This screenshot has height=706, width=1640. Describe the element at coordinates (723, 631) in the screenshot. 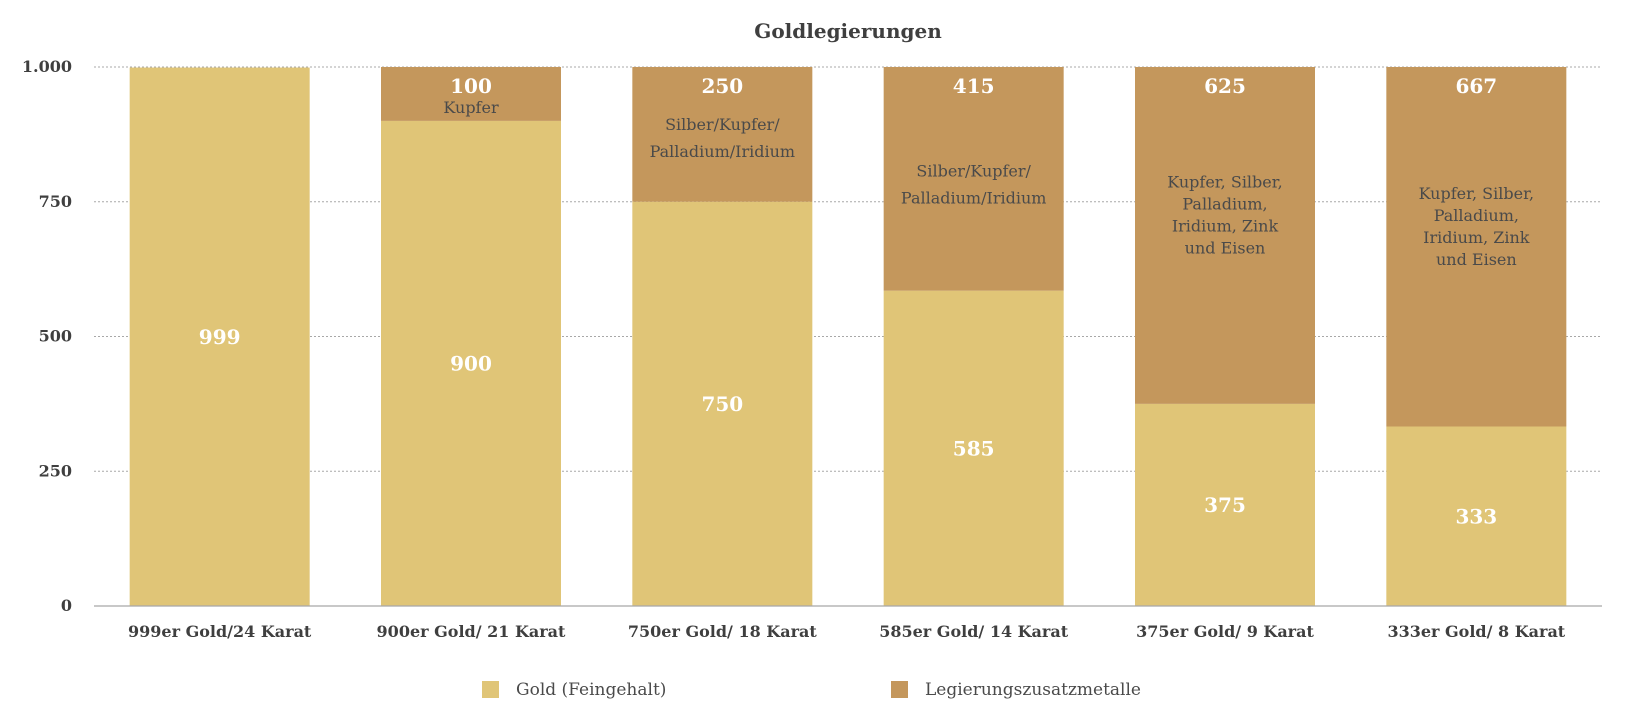

I see `x-tick-label: 750er Gold/ 18 Karat` at that location.